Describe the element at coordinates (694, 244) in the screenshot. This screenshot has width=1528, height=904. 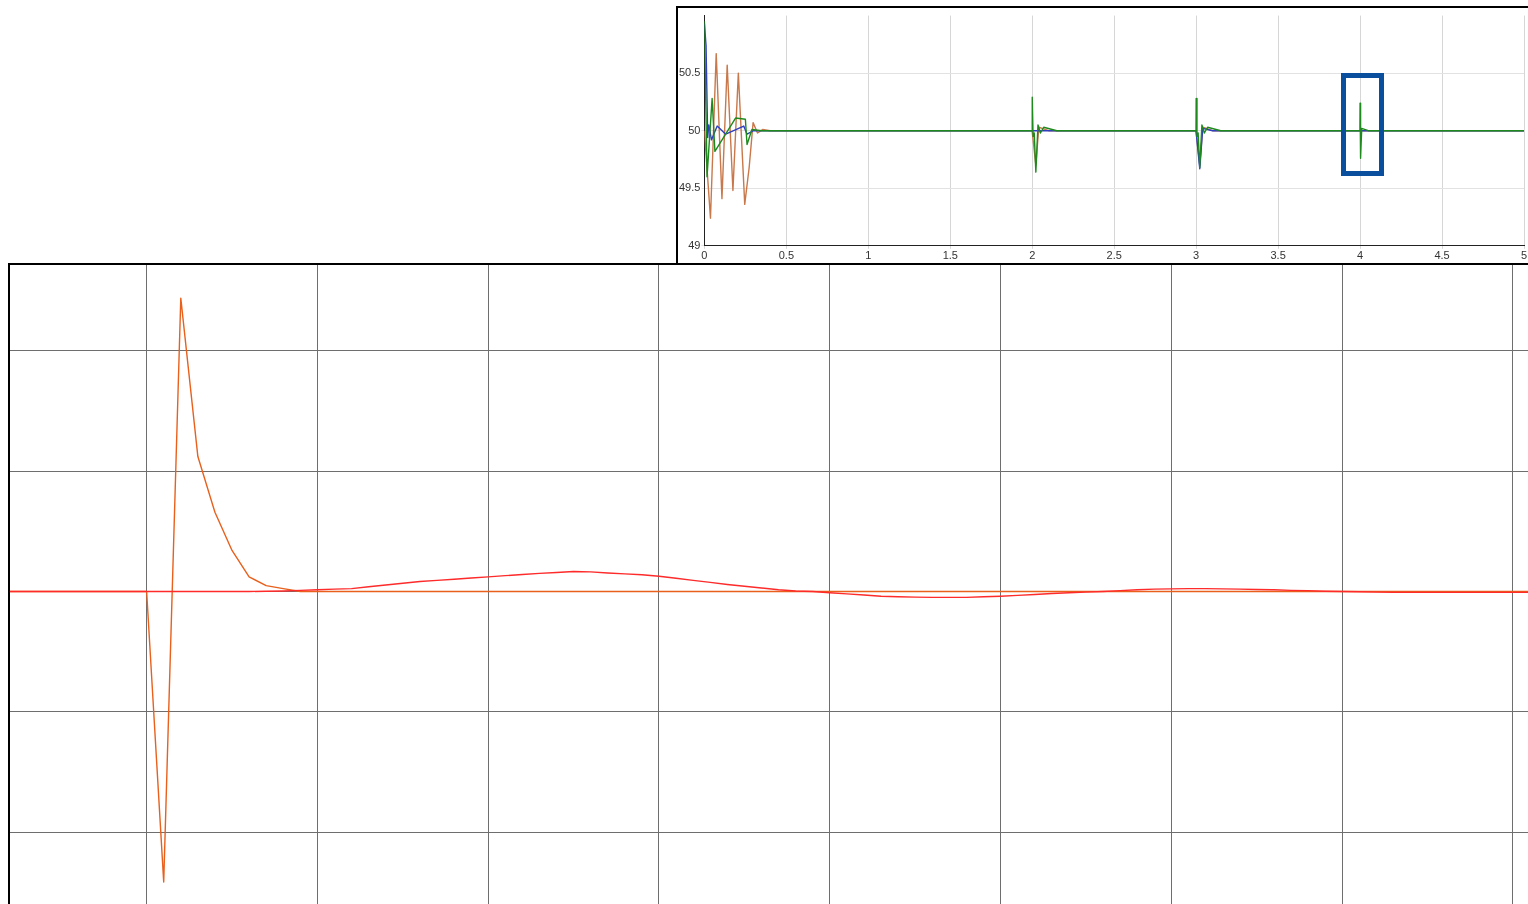
I see `y-tick-label: 49` at that location.